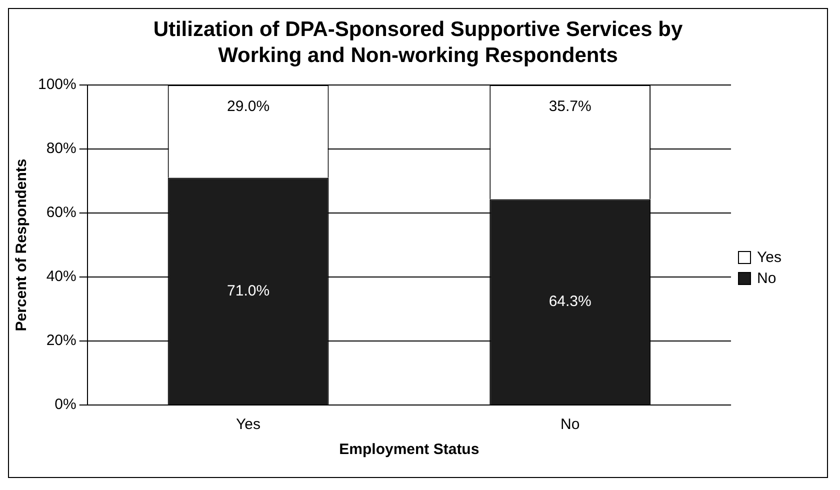  What do you see at coordinates (570, 107) in the screenshot?
I see `data-label: 35.7%` at bounding box center [570, 107].